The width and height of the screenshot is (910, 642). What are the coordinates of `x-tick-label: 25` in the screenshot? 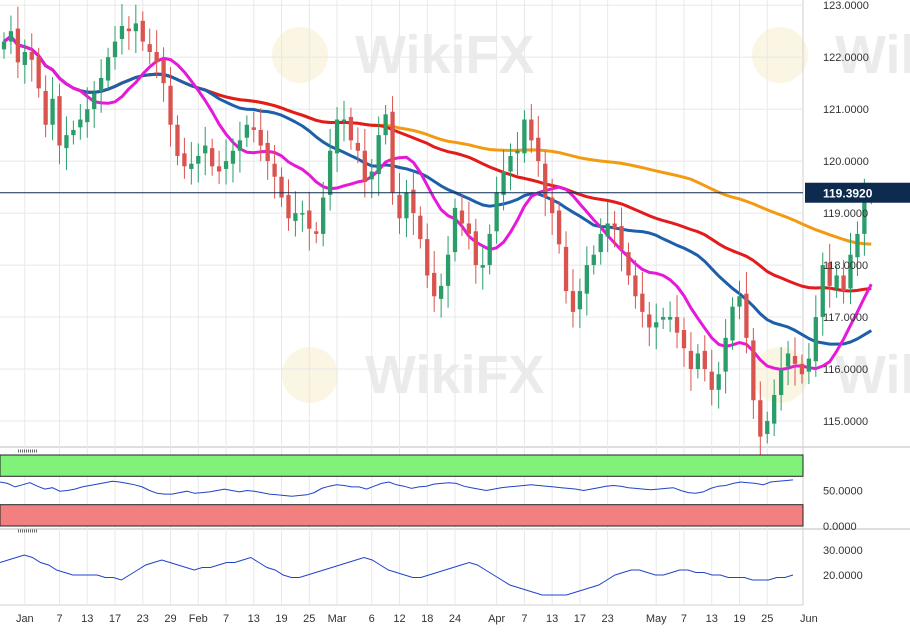 It's located at (767, 619).